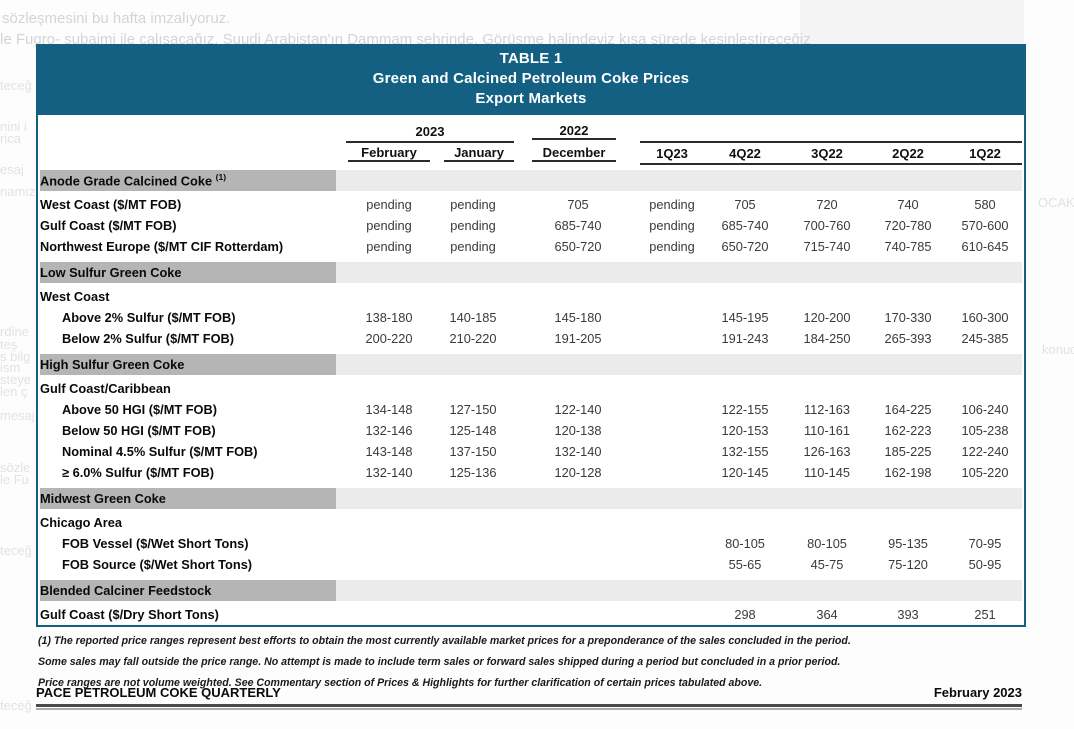 This screenshot has height=729, width=1074. Describe the element at coordinates (139, 409) in the screenshot. I see `row-label: Above 50 HGI ($/MT FOB)` at that location.